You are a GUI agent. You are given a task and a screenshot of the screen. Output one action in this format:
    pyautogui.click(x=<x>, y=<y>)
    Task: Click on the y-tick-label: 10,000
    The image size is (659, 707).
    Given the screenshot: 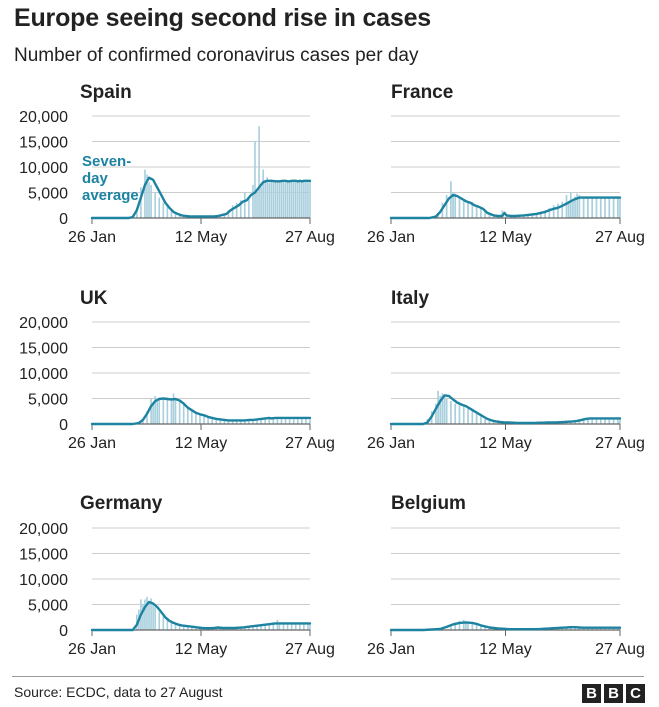 What is the action you would take?
    pyautogui.click(x=43, y=580)
    